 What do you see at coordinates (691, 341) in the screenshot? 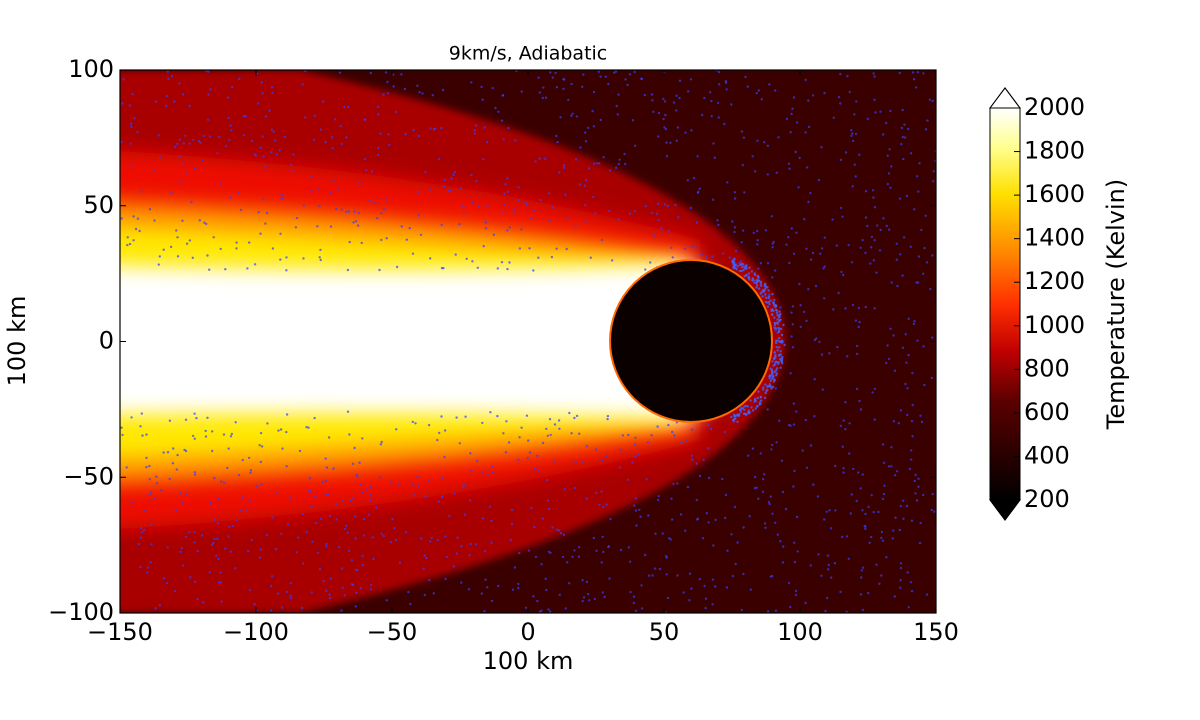
I see `body` at bounding box center [691, 341].